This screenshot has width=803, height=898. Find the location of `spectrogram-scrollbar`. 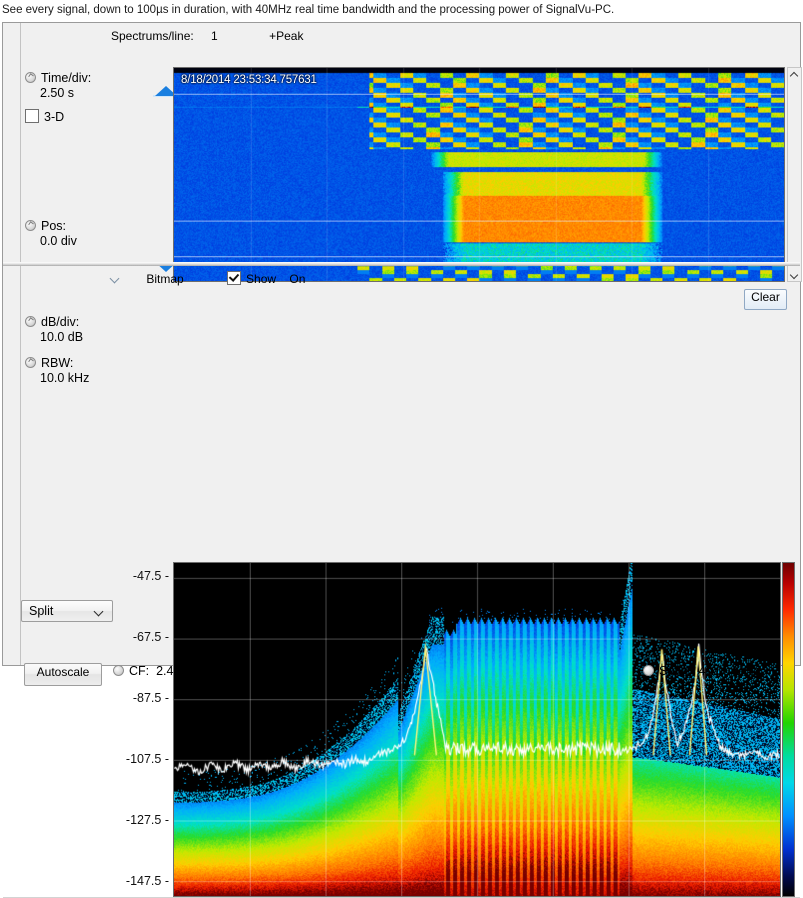

spectrogram-scrollbar is located at coordinates (794, 174).